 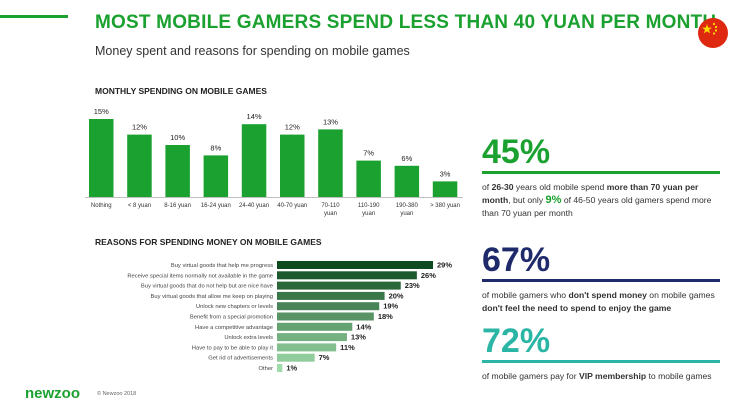 I want to click on stat-text-segment: of mobile gamers who, so click(x=525, y=295).